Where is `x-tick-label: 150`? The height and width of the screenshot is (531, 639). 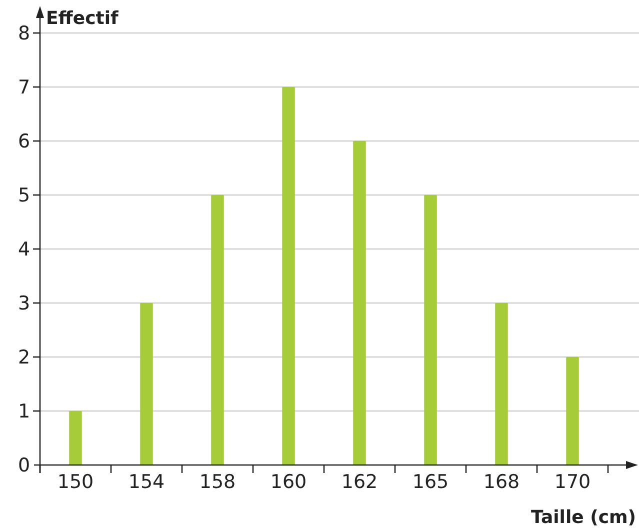
x-tick-label: 150 is located at coordinates (75, 482).